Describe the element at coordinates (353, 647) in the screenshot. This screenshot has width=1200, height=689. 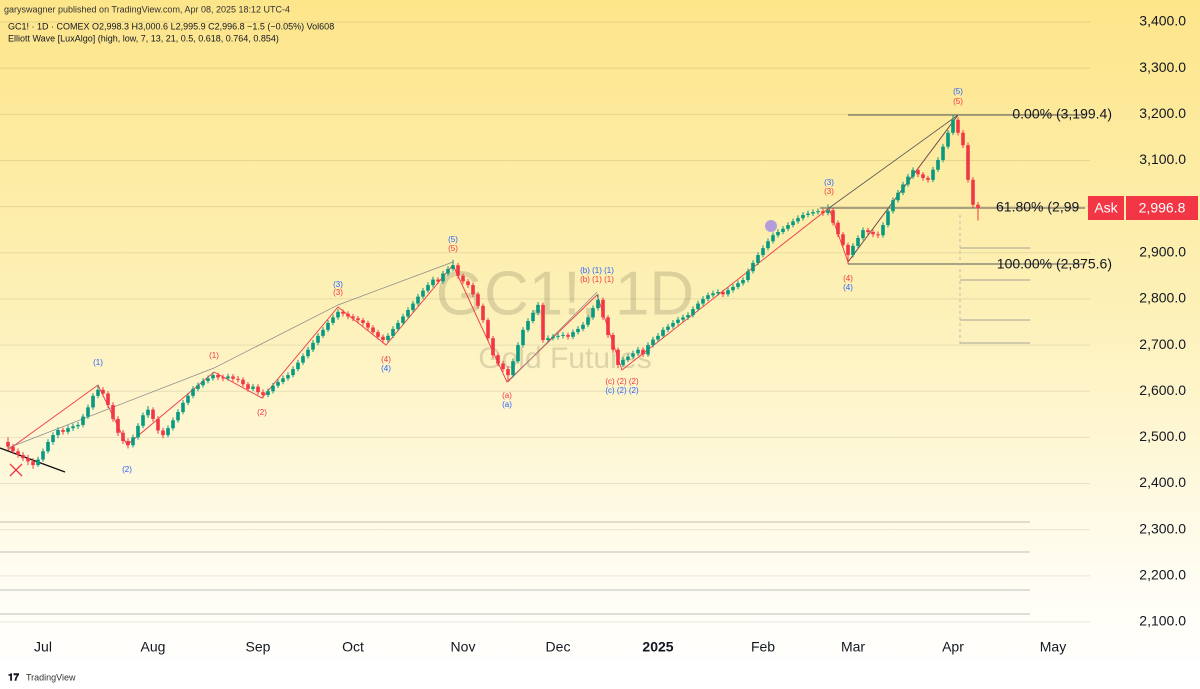
I see `x-tick-label: Oct` at that location.